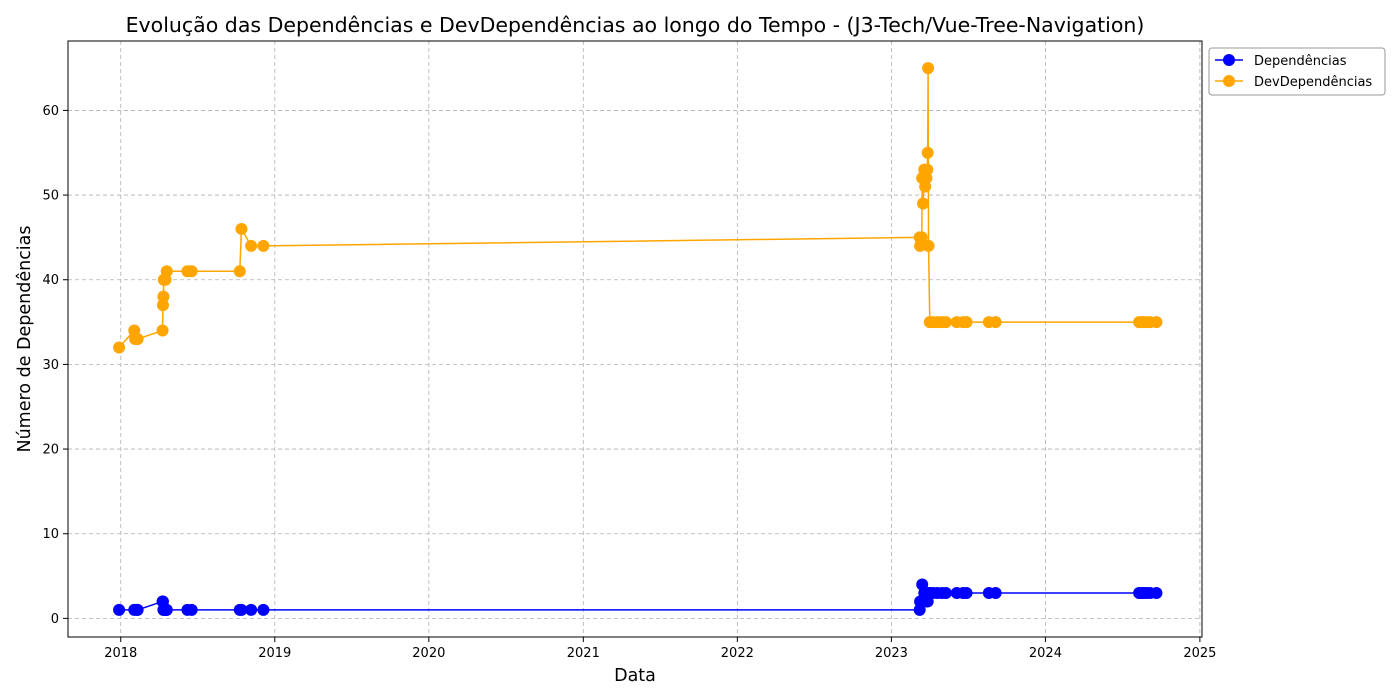 The height and width of the screenshot is (700, 1400). Describe the element at coordinates (891, 653) in the screenshot. I see `x-tick-label: 2023` at that location.